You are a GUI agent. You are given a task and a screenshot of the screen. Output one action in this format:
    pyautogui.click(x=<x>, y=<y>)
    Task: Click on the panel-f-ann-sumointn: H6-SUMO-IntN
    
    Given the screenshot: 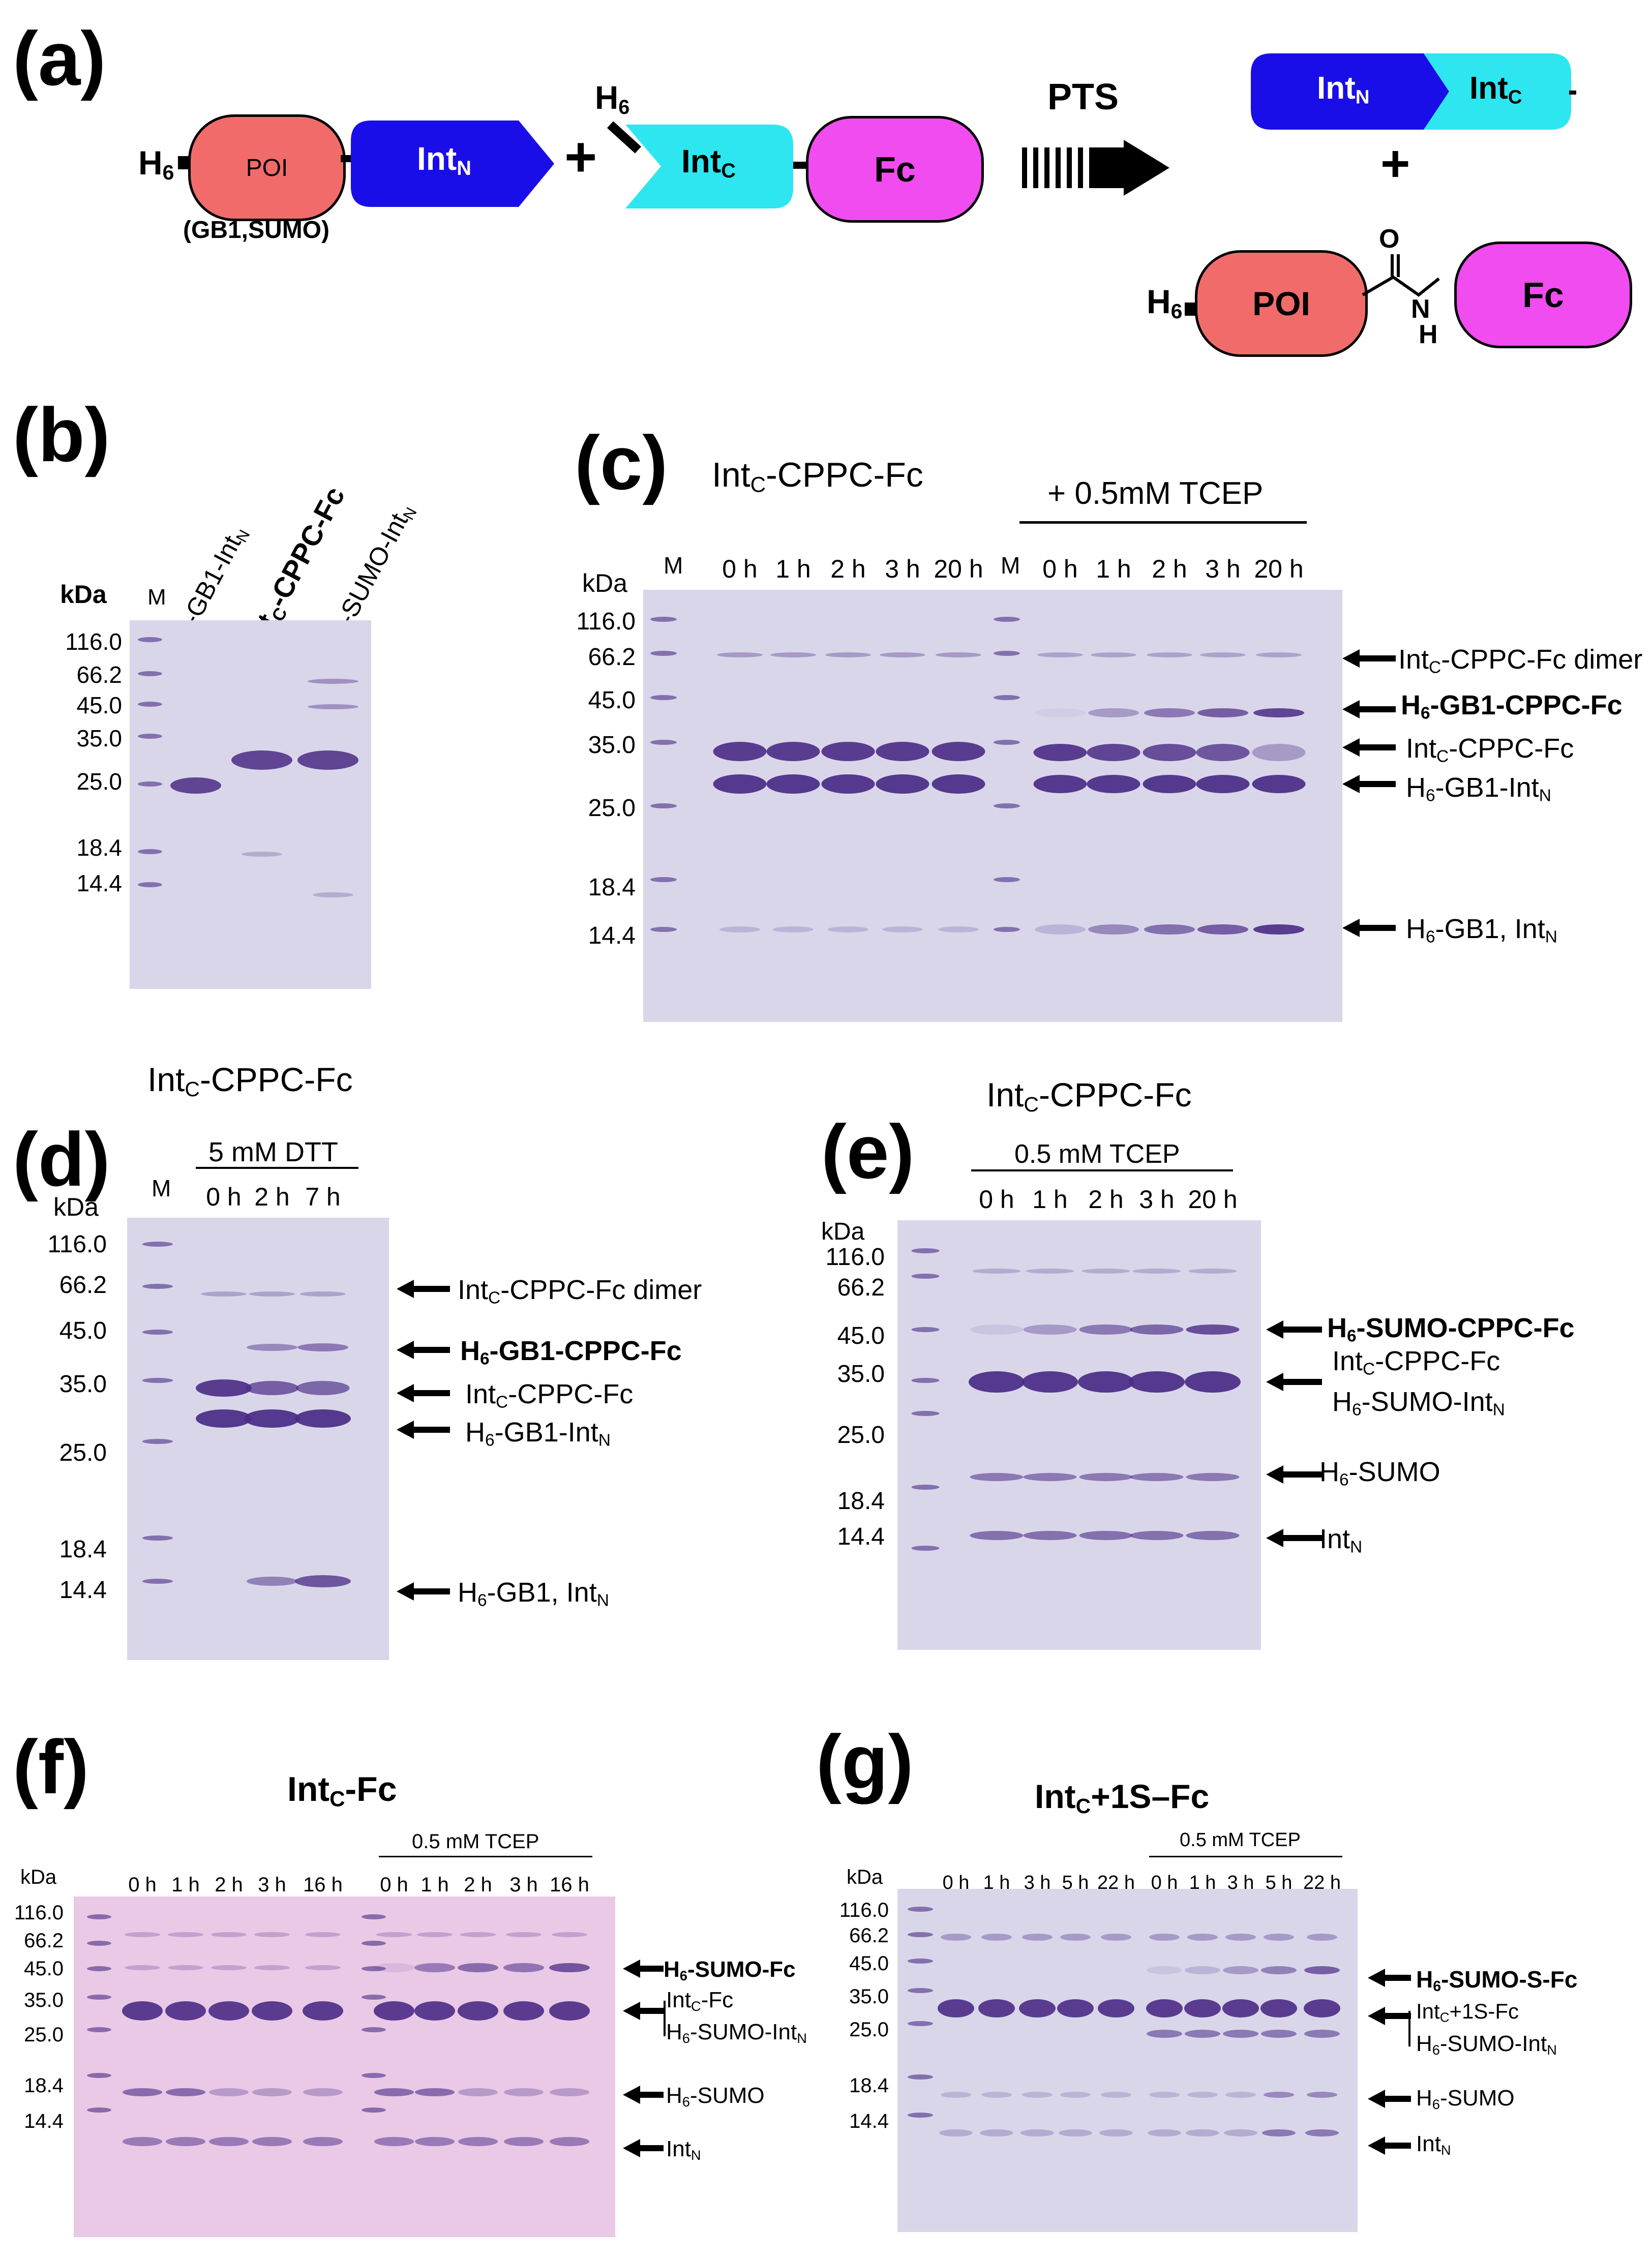 What is the action you would take?
    pyautogui.click(x=736, y=2033)
    